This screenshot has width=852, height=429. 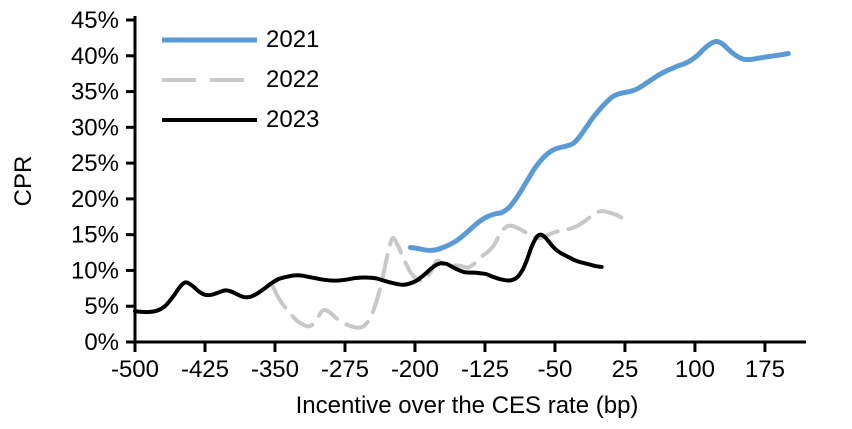 What do you see at coordinates (345, 369) in the screenshot?
I see `x-tick-label: -275` at bounding box center [345, 369].